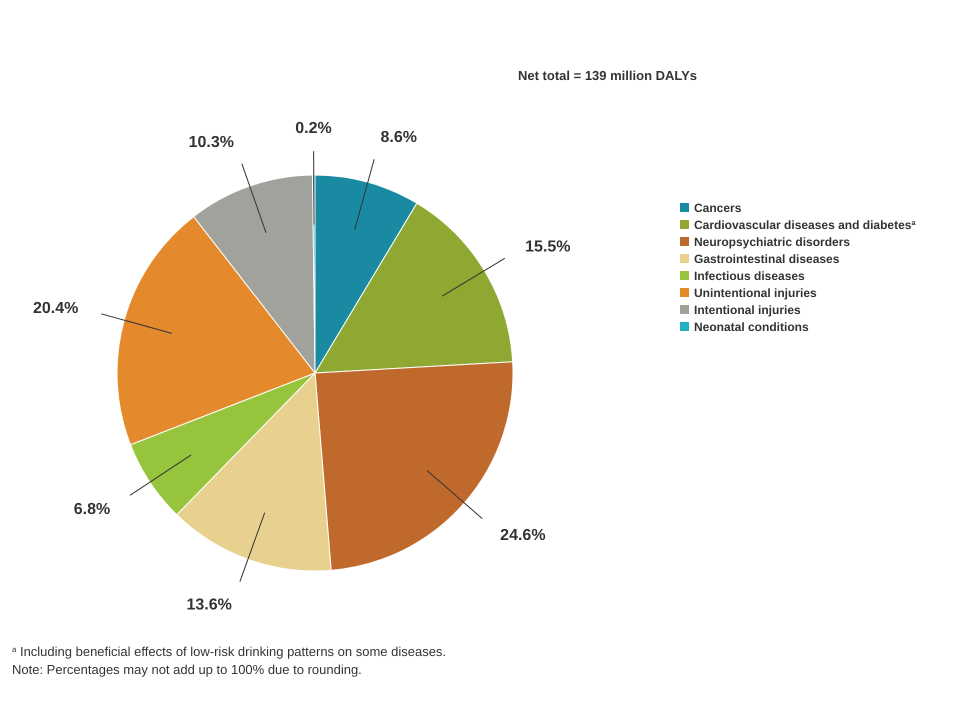  I want to click on data-label: 20.4%, so click(55, 309).